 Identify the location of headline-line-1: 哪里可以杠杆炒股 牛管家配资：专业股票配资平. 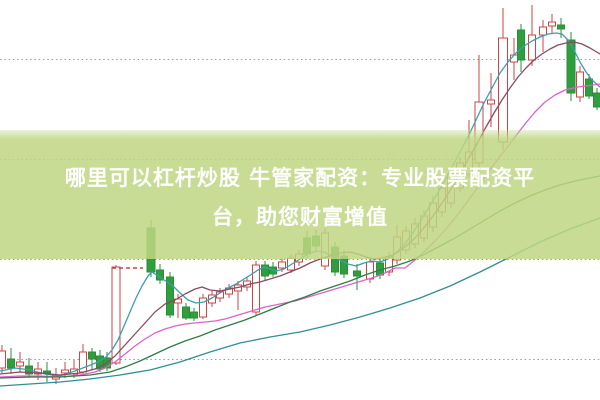
(300, 177).